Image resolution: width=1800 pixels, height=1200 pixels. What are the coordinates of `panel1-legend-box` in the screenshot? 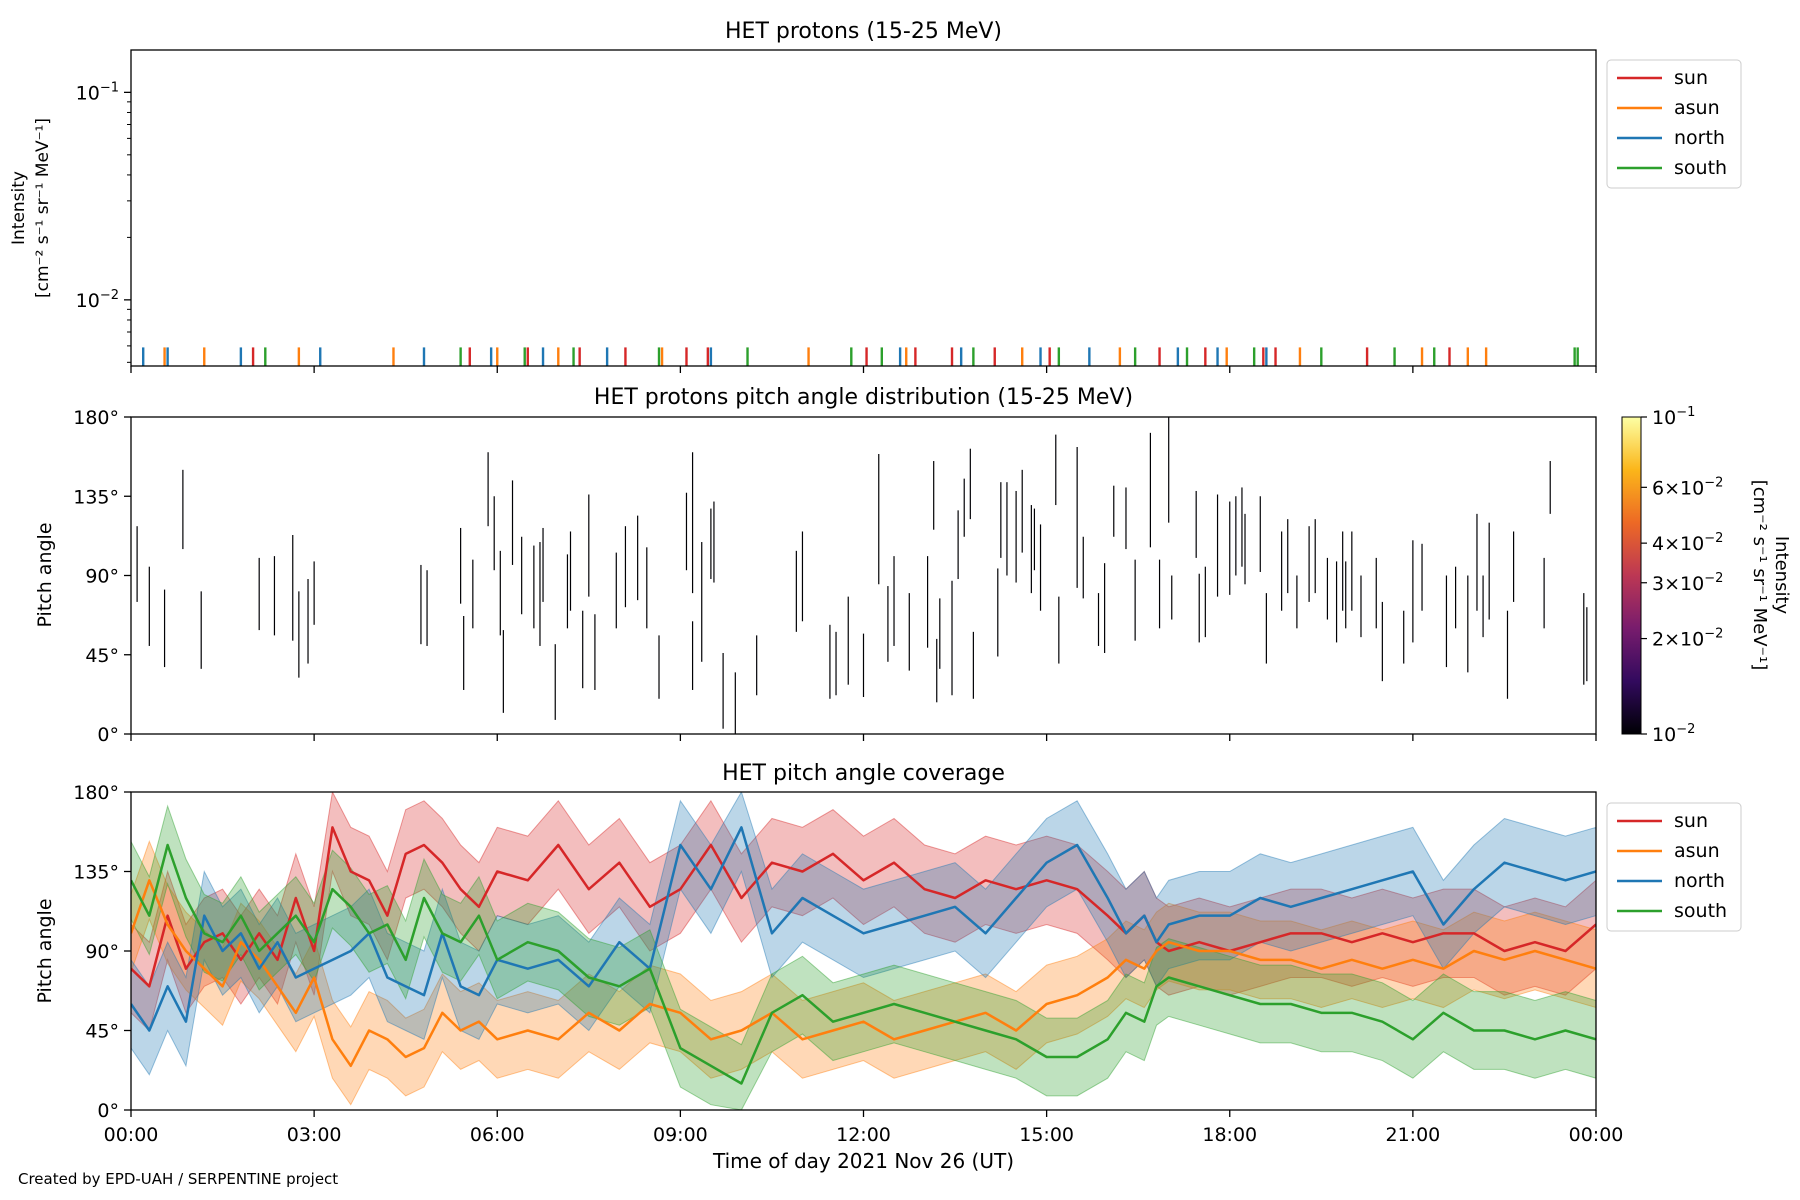 It's located at (1674, 124).